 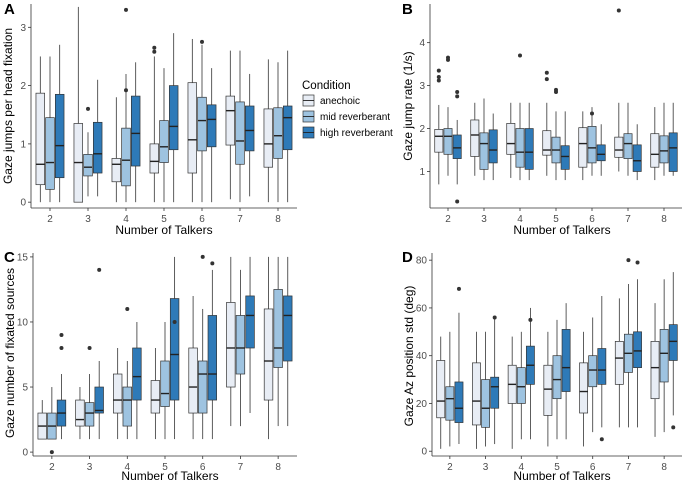 I want to click on x-tick-label-b-6: 8, so click(x=664, y=219).